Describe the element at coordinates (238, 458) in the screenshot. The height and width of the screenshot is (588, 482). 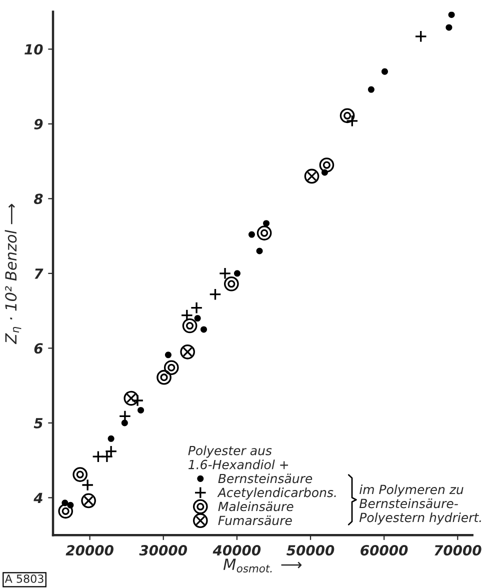
I see `legend-title: Polyester aus 1.6-Hexandiol +` at that location.